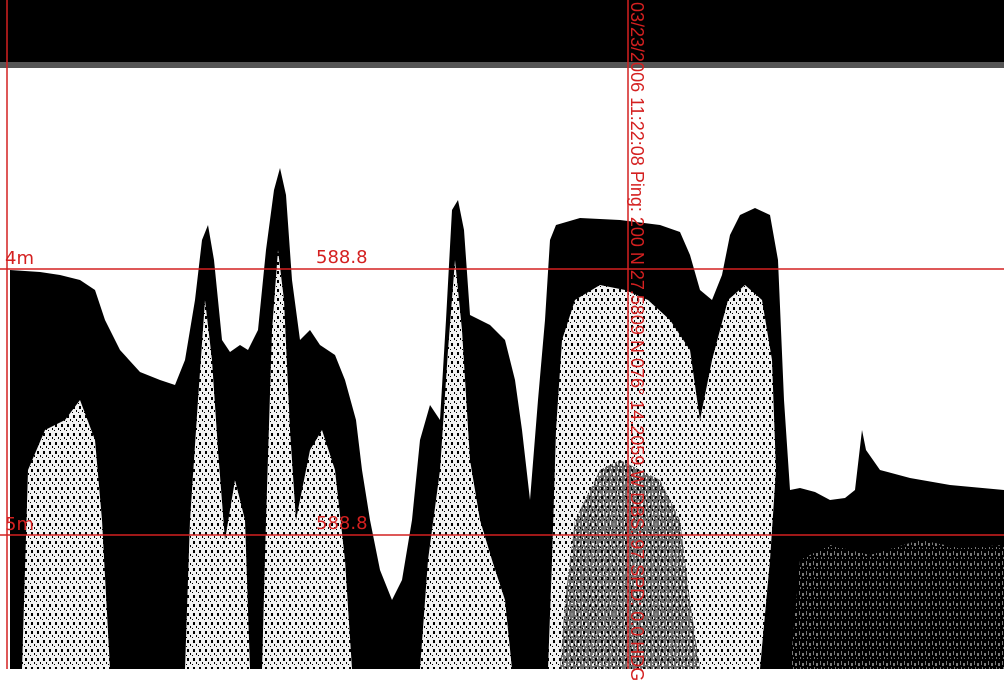  What do you see at coordinates (19, 524) in the screenshot?
I see `depth-label-5m: 5m` at bounding box center [19, 524].